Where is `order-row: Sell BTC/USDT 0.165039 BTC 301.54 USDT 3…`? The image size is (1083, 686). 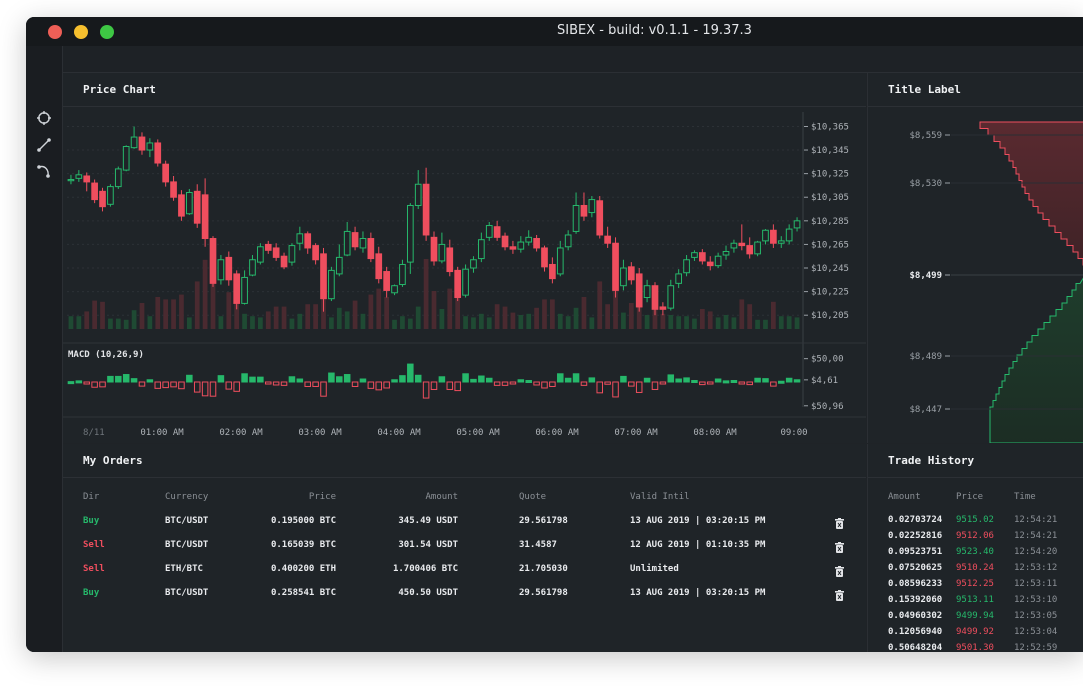 order-row: Sell BTC/USDT 0.165039 BTC 301.54 USDT 3… is located at coordinates (463, 549).